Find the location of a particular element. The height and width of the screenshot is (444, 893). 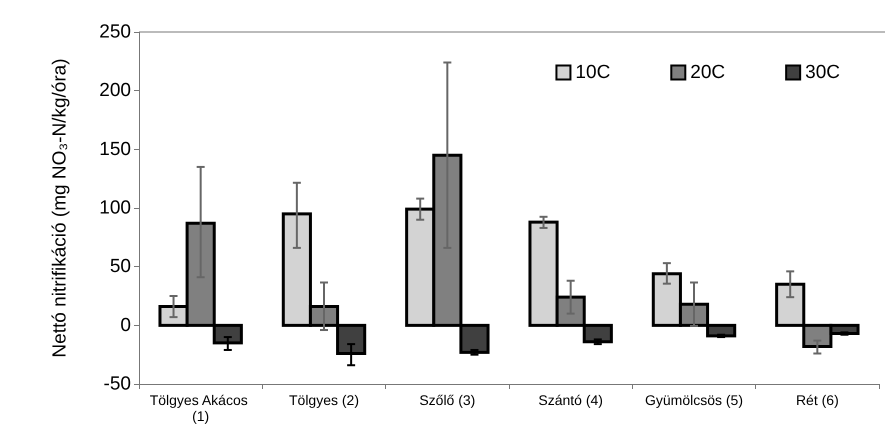

y-tick-label: 250 is located at coordinates (115, 32).